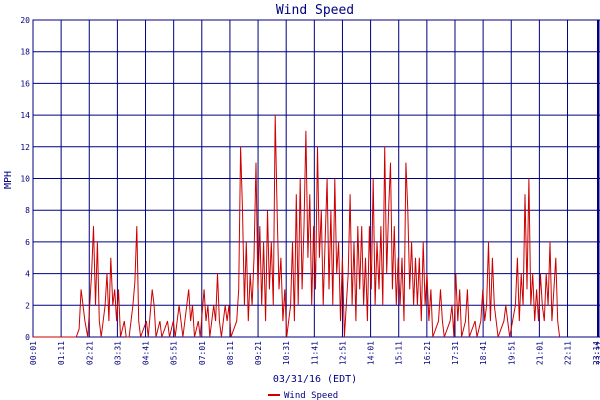 Image resolution: width=600 pixels, height=400 pixels. Describe the element at coordinates (25, 83) in the screenshot. I see `y-tick-label: 16` at that location.